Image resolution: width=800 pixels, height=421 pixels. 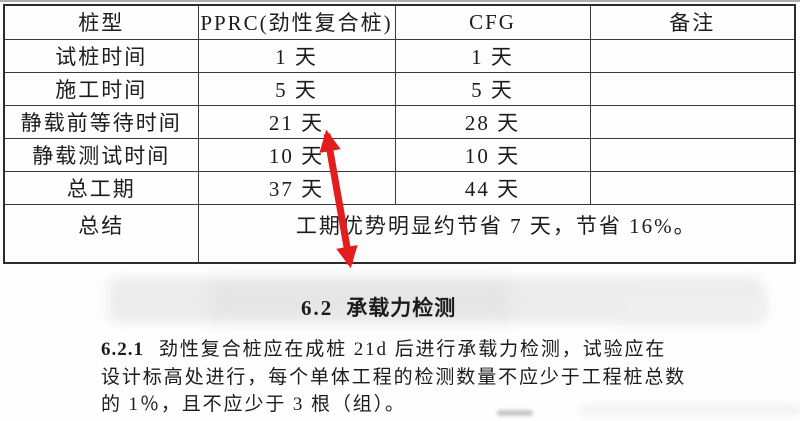 I want to click on table-row: 总工期 37 天 44 天, so click(x=399, y=187).